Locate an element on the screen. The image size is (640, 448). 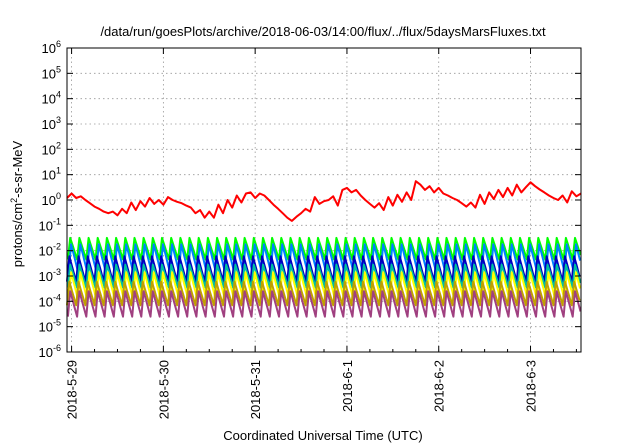
y-tick-label: 10⁻⁴ is located at coordinates (50, 300).